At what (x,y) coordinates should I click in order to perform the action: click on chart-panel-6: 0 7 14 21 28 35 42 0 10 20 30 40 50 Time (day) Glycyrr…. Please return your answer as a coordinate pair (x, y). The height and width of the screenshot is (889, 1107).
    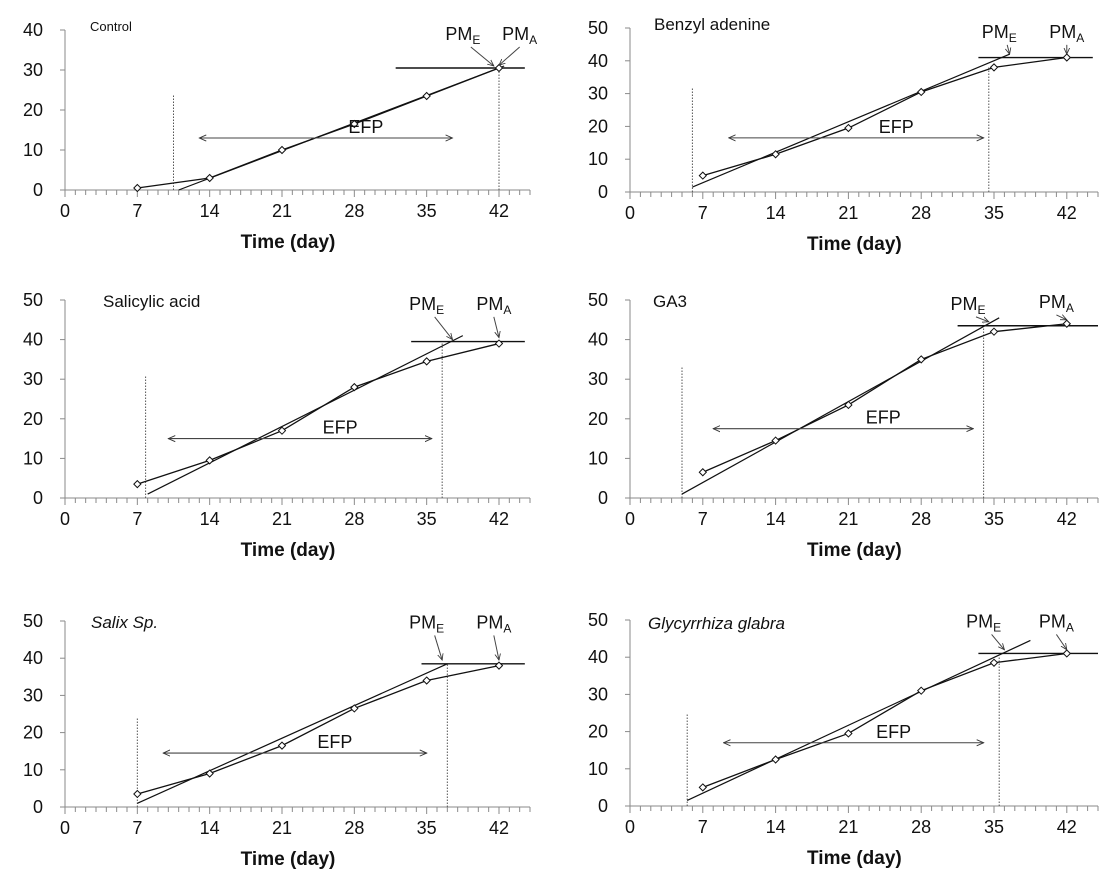
    Looking at the image, I should click on (843, 739).